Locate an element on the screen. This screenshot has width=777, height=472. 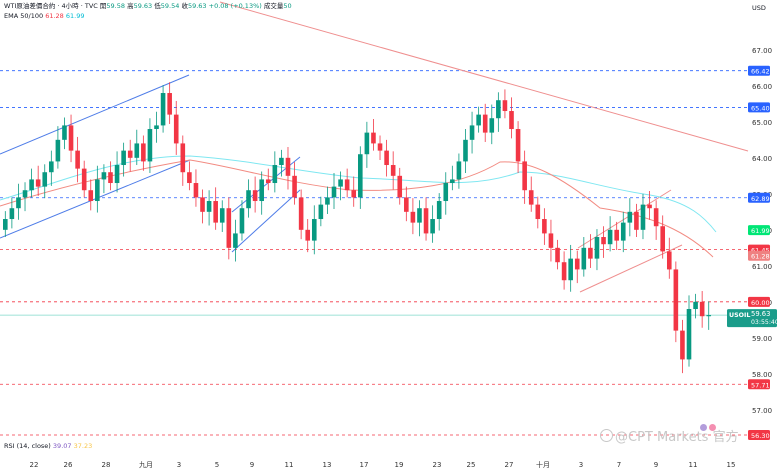
open-value: 59.58 is located at coordinates (115, 6).